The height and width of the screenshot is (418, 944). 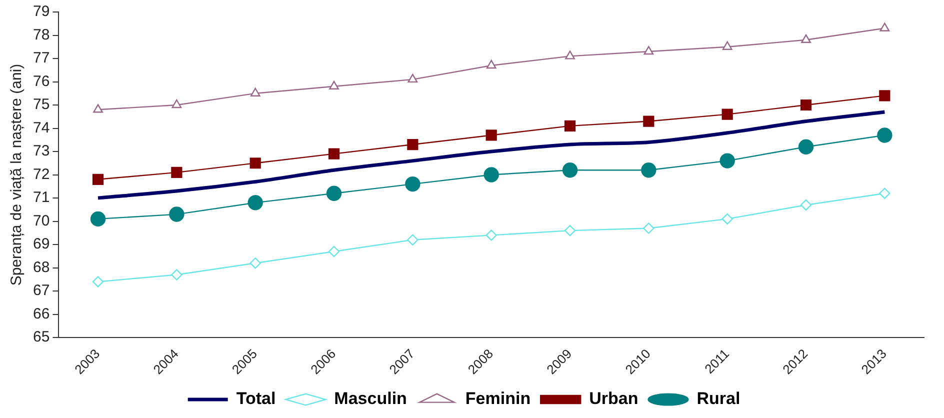 I want to click on y-tick-label: 65, so click(x=41, y=337).